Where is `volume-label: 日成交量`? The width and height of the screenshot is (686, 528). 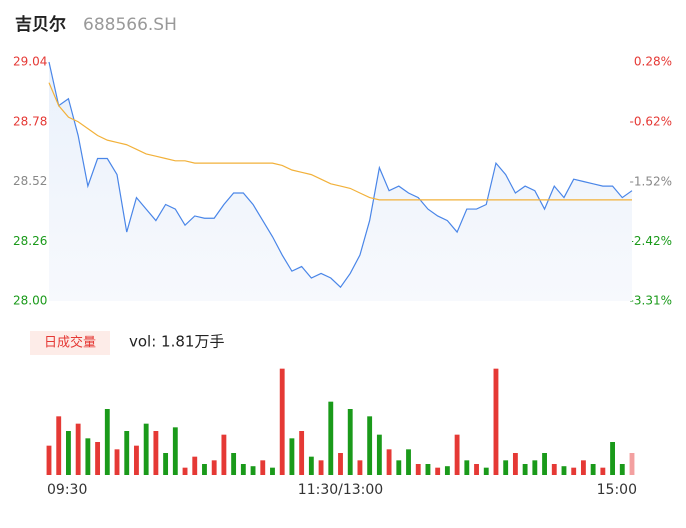
volume-label: 日成交量 is located at coordinates (70, 343).